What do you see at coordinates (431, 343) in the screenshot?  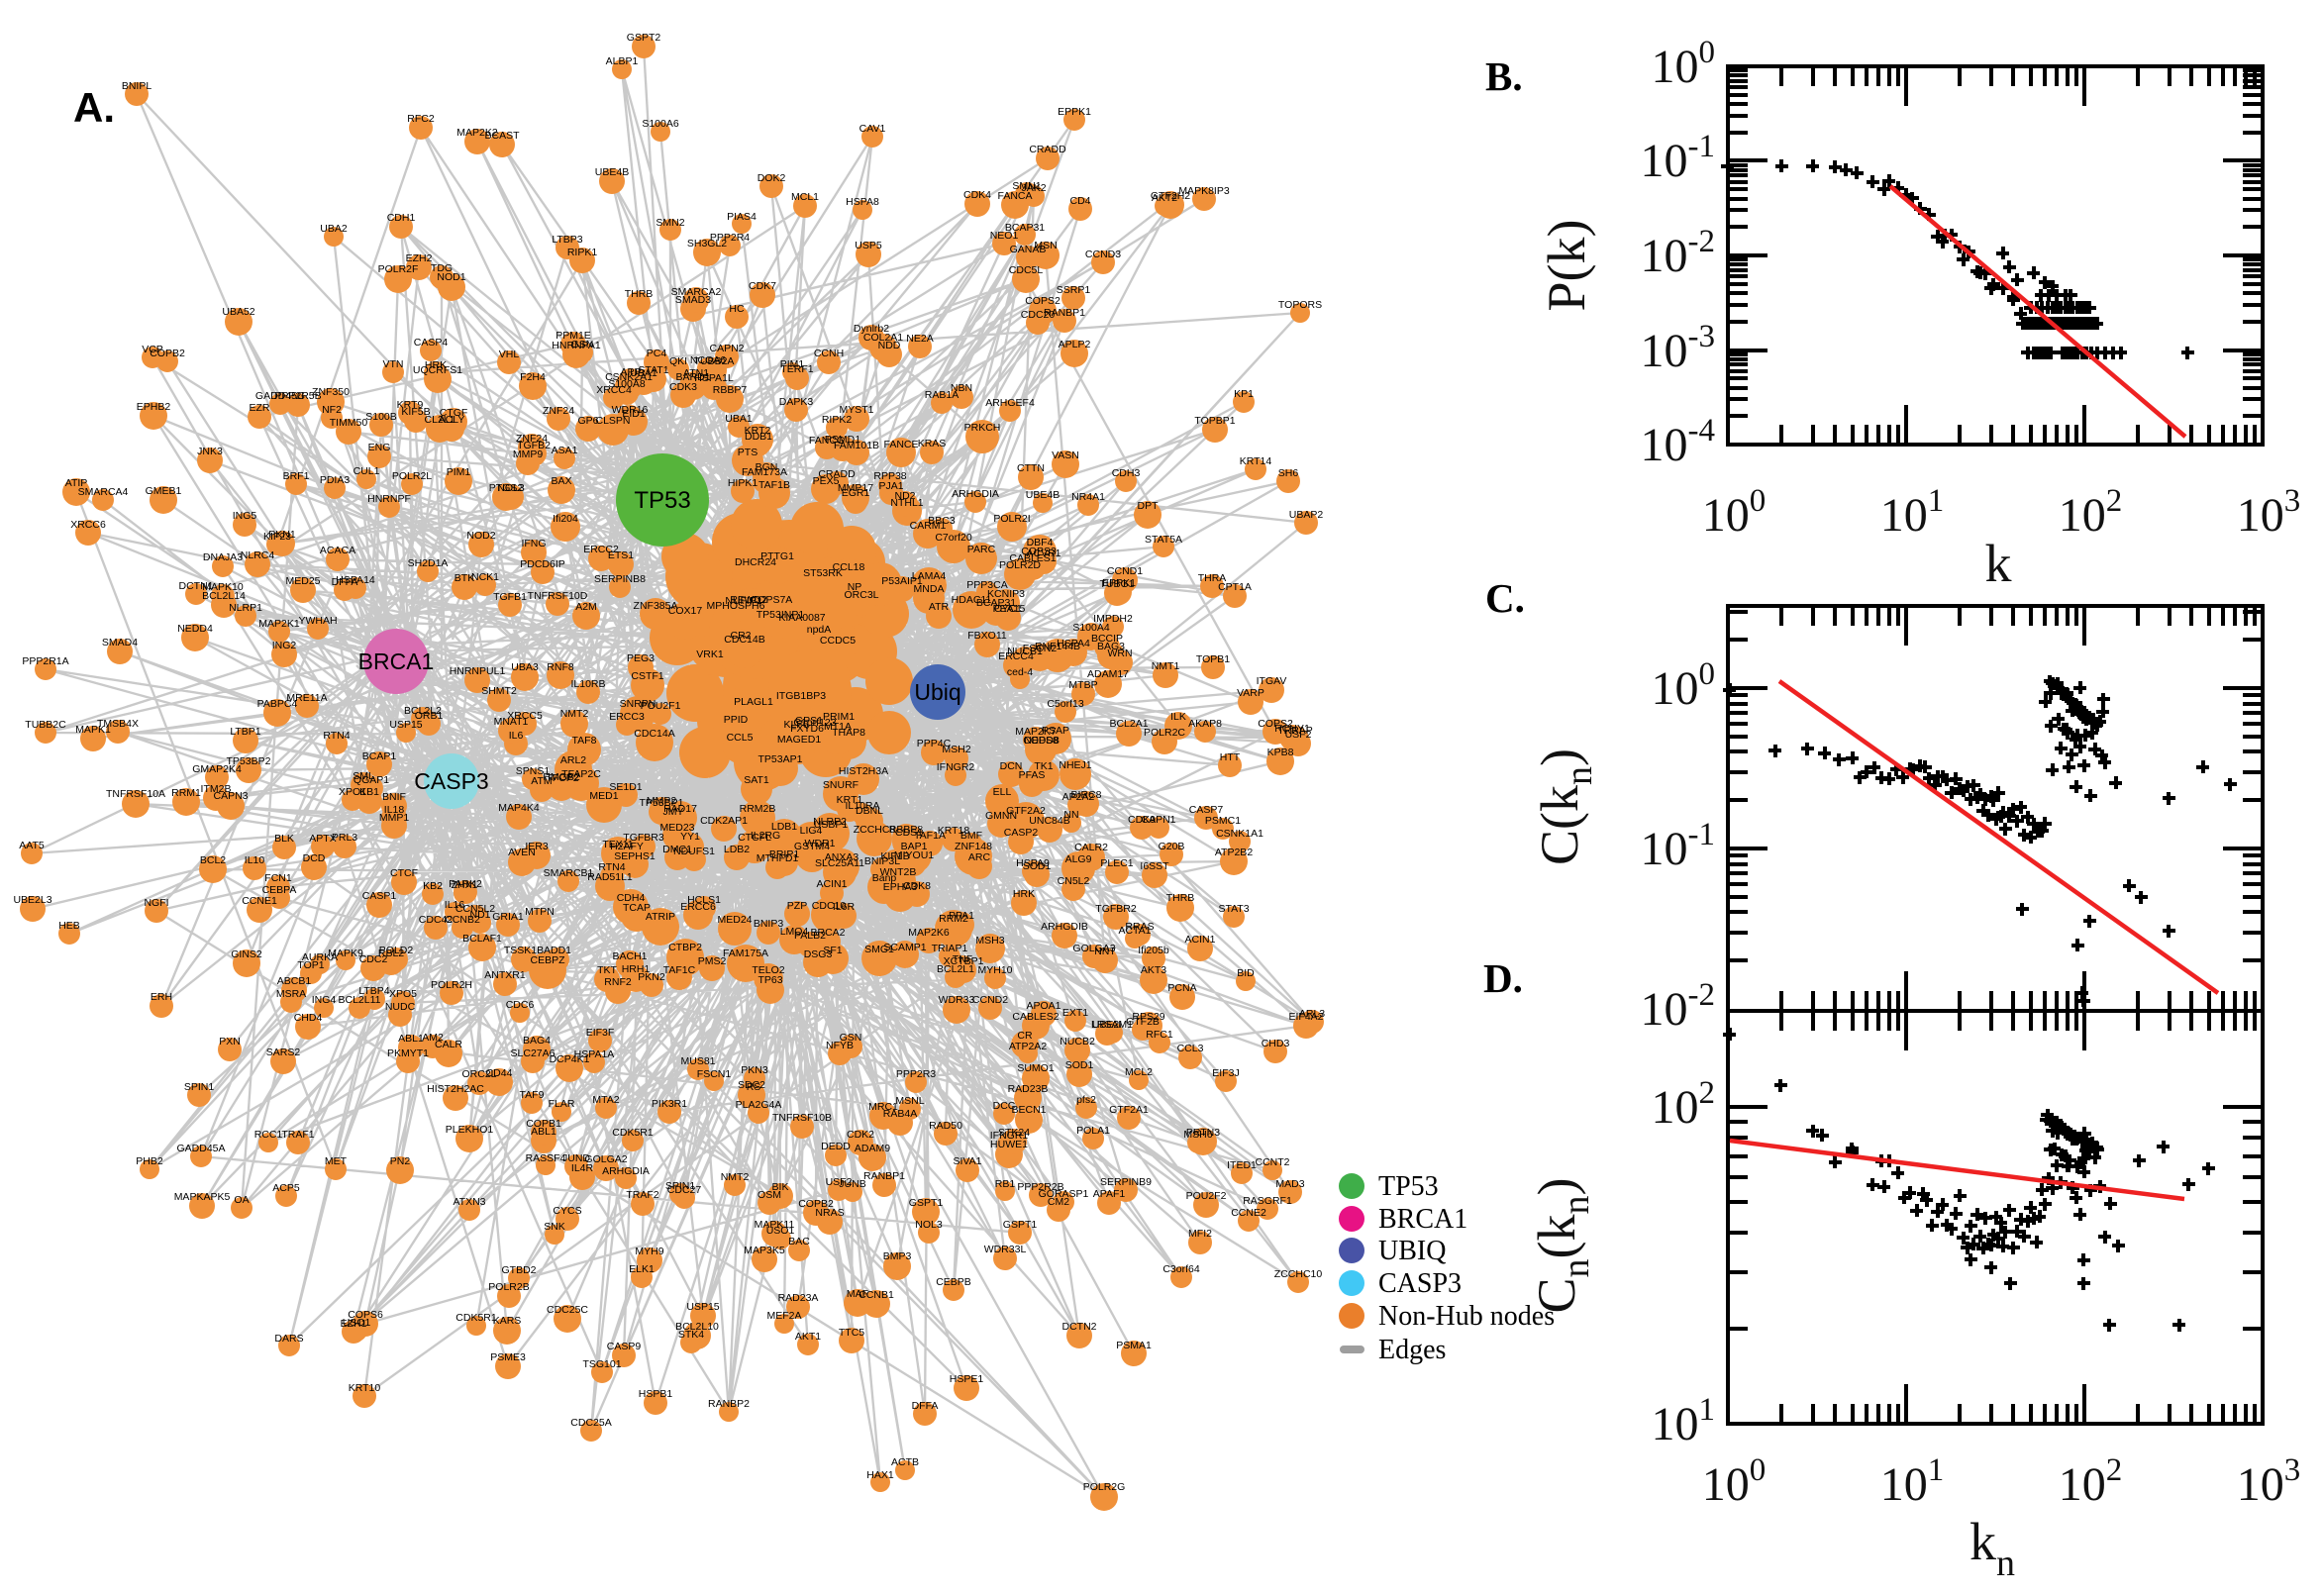 I see `svg-text: CASP4` at bounding box center [431, 343].